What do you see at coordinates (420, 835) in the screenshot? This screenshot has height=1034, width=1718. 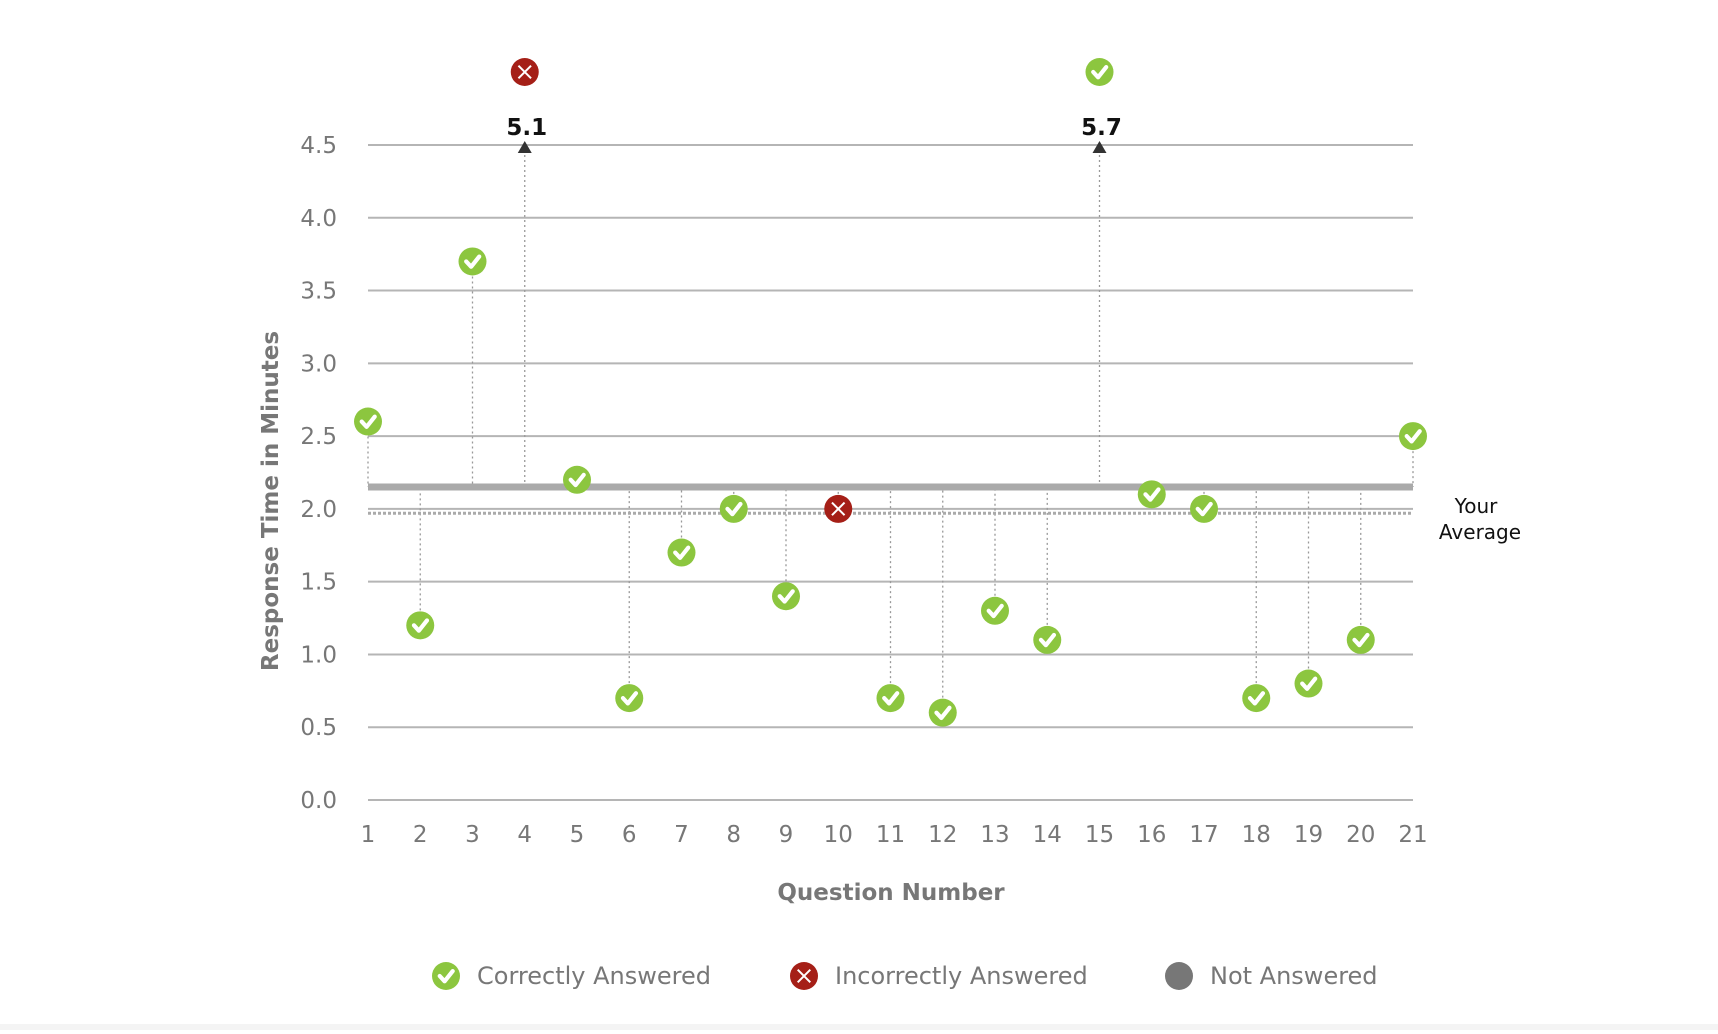 I see `x-tick-label: 2` at bounding box center [420, 835].